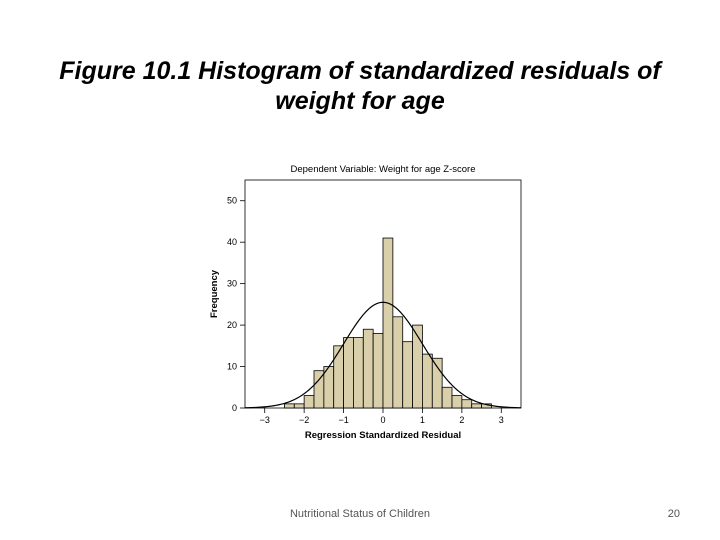 This screenshot has width=720, height=540. Describe the element at coordinates (382, 420) in the screenshot. I see `x-tick-label: 0` at that location.